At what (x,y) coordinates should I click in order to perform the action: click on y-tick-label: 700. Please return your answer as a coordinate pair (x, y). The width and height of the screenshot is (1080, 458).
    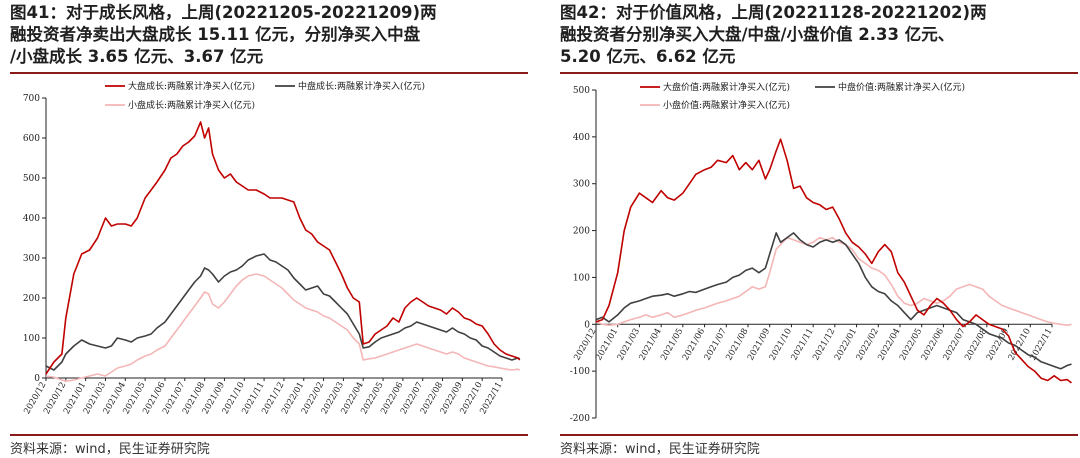
    Looking at the image, I should click on (31, 99).